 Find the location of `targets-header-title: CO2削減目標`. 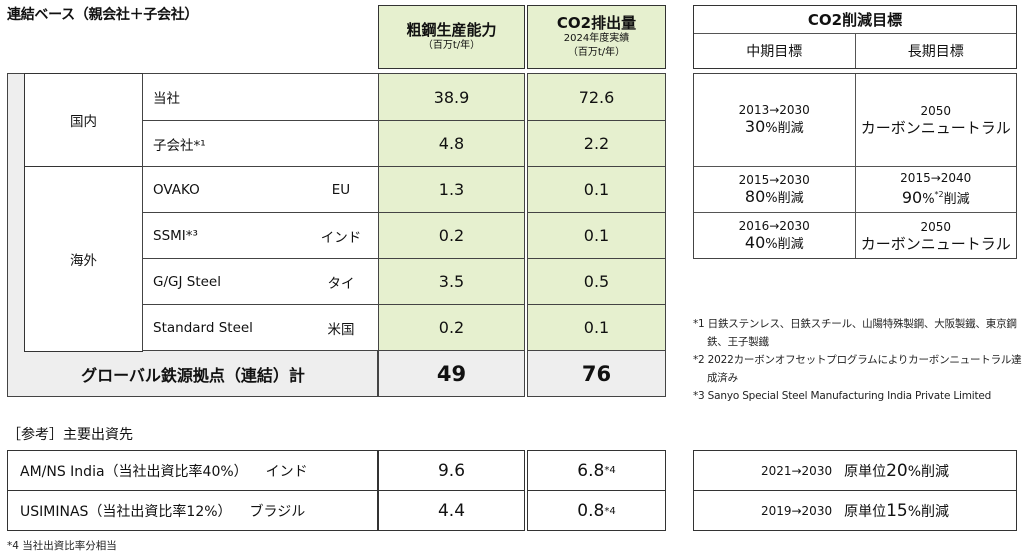

targets-header-title: CO2削減目標 is located at coordinates (855, 20).